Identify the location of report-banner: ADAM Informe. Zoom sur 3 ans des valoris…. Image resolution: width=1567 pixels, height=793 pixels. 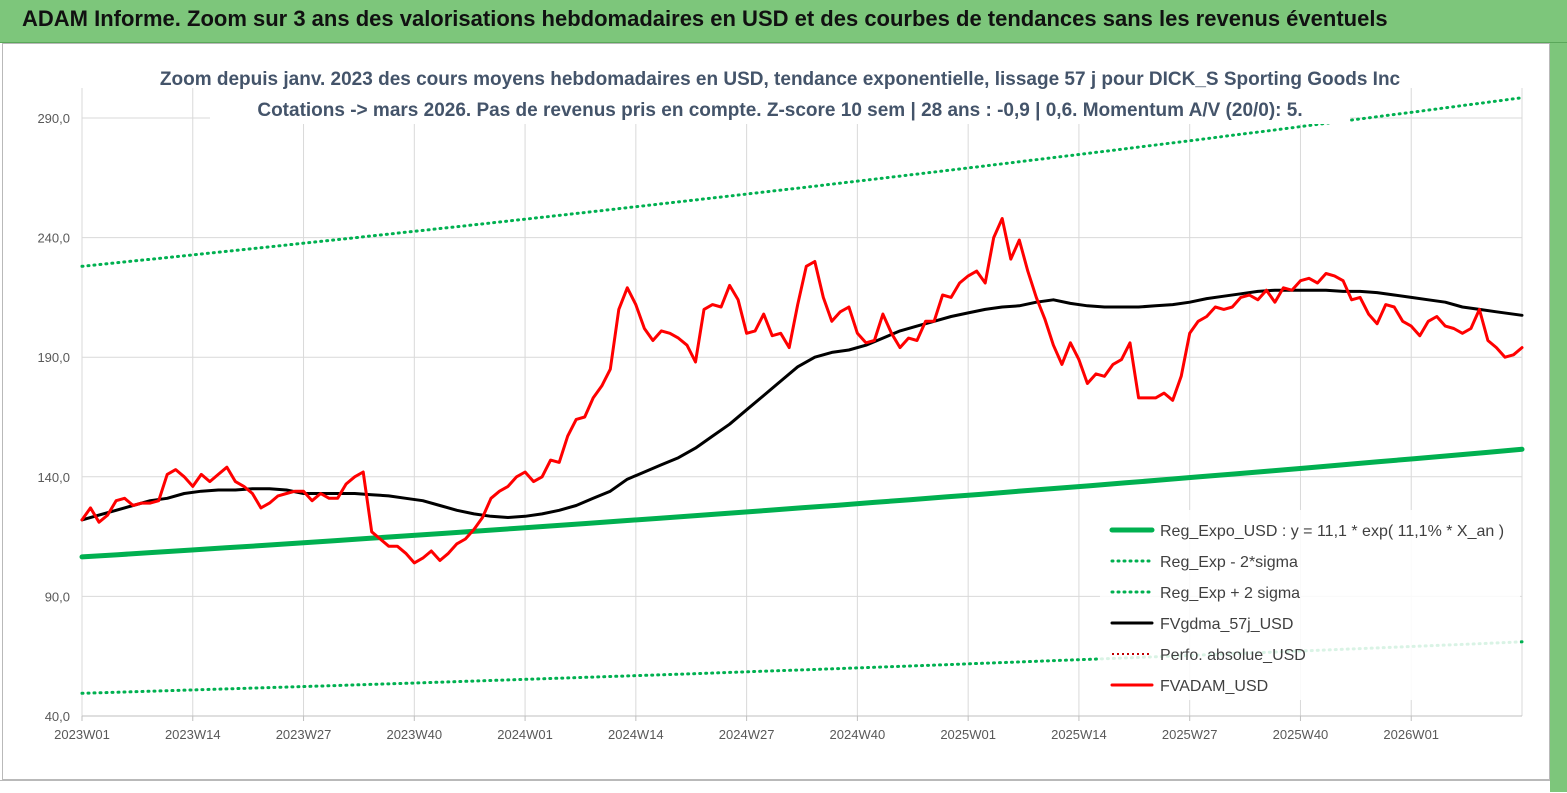
(783, 21).